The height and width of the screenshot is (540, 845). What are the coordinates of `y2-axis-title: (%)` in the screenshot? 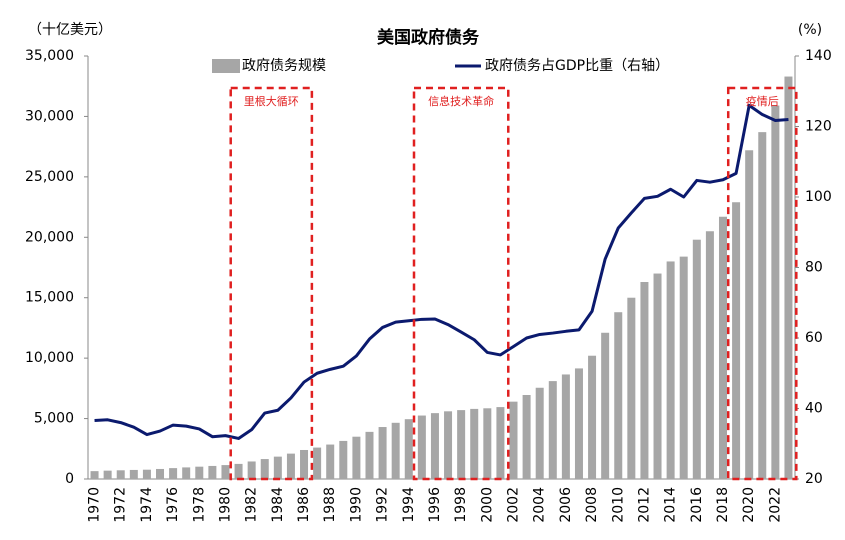 It's located at (810, 30).